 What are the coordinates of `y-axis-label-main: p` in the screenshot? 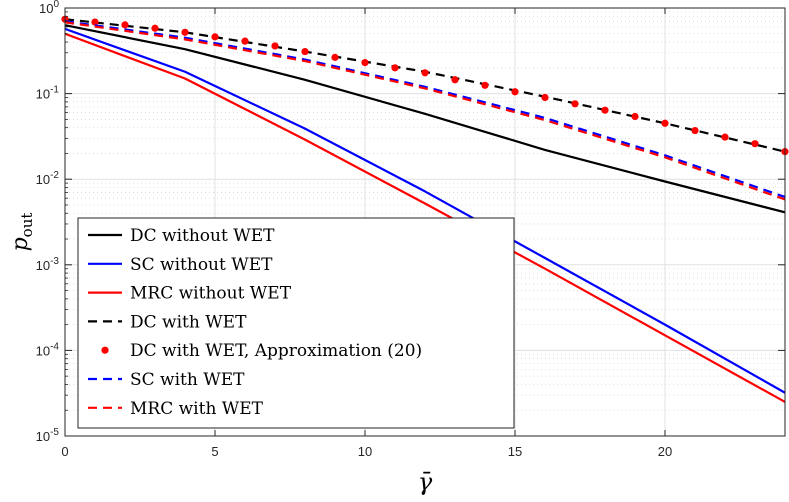 It's located at (20, 244).